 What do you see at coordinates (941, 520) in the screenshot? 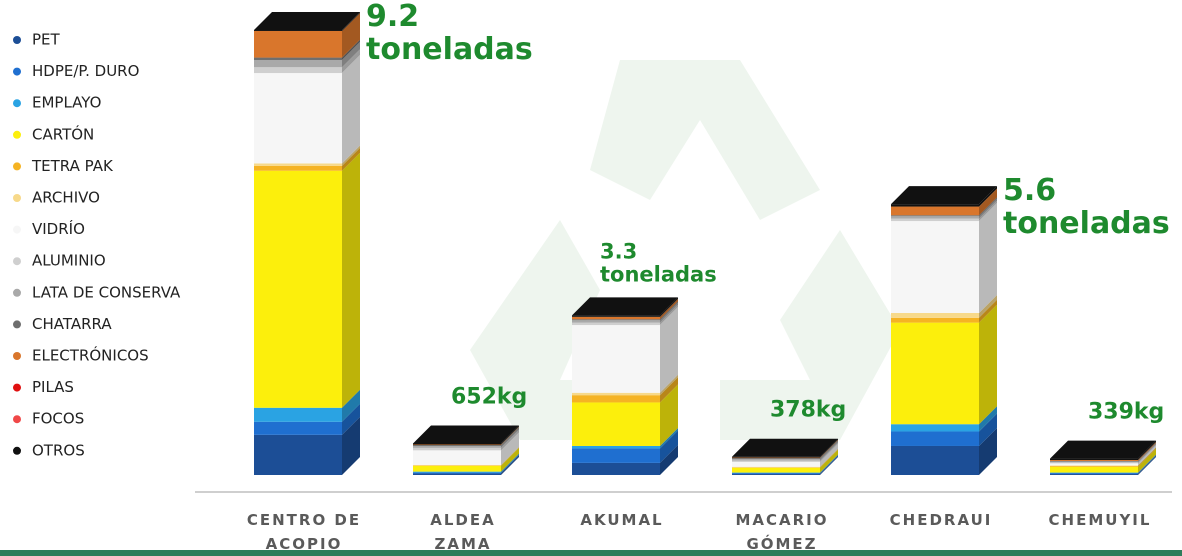
I see `x-tick-label: CHEDRAUI` at bounding box center [941, 520].